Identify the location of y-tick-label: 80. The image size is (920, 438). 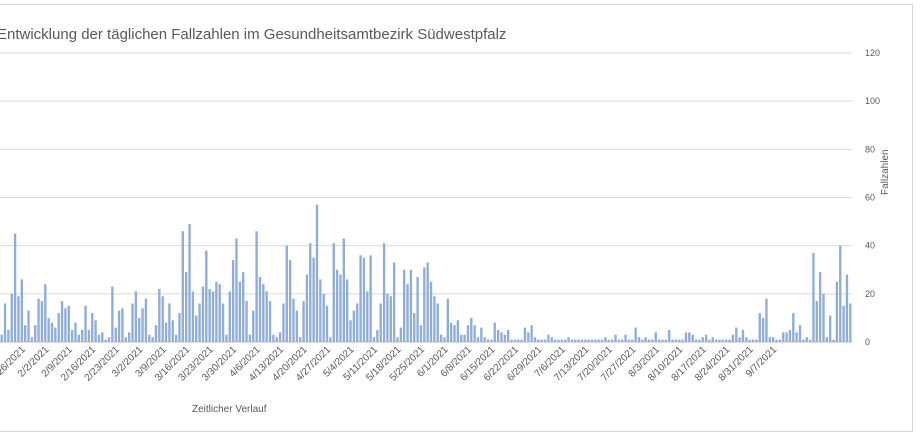
(870, 149).